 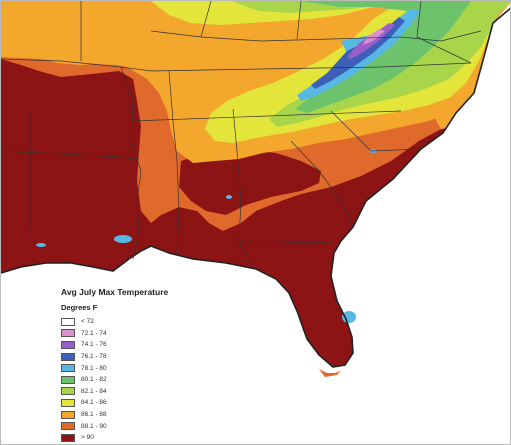 I want to click on legend-item: 86.1 - 88, so click(x=141, y=415).